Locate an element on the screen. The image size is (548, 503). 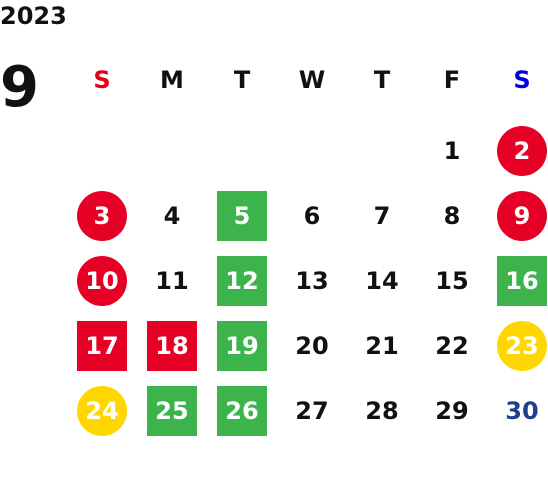
calendar-day: 20 is located at coordinates (312, 345).